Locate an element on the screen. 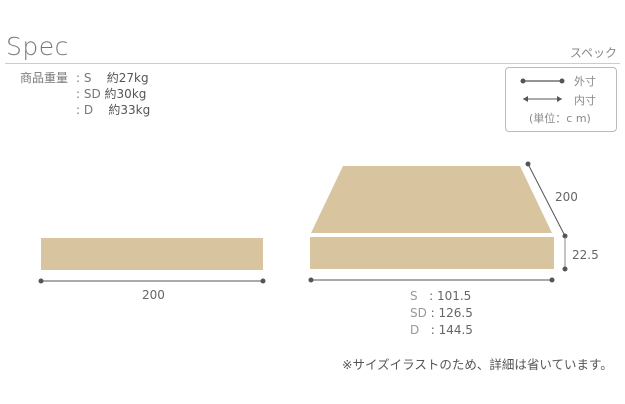 The image size is (625, 404). weight-label: 商品重量 is located at coordinates (44, 78).